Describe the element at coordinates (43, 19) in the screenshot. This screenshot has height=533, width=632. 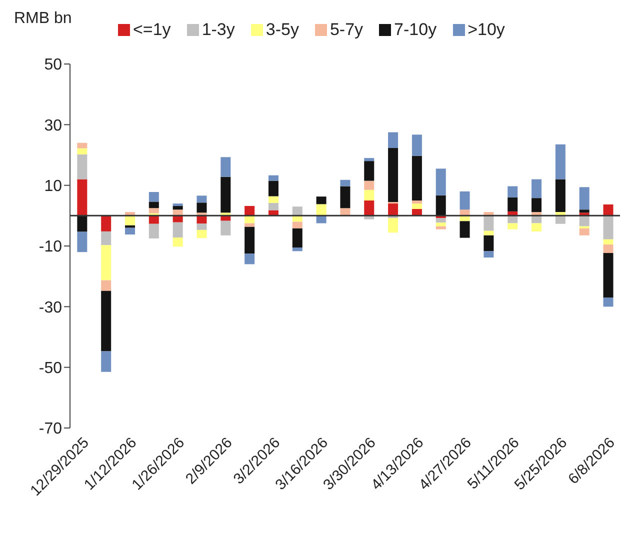
I see `y-axis-title: RMB bn` at that location.